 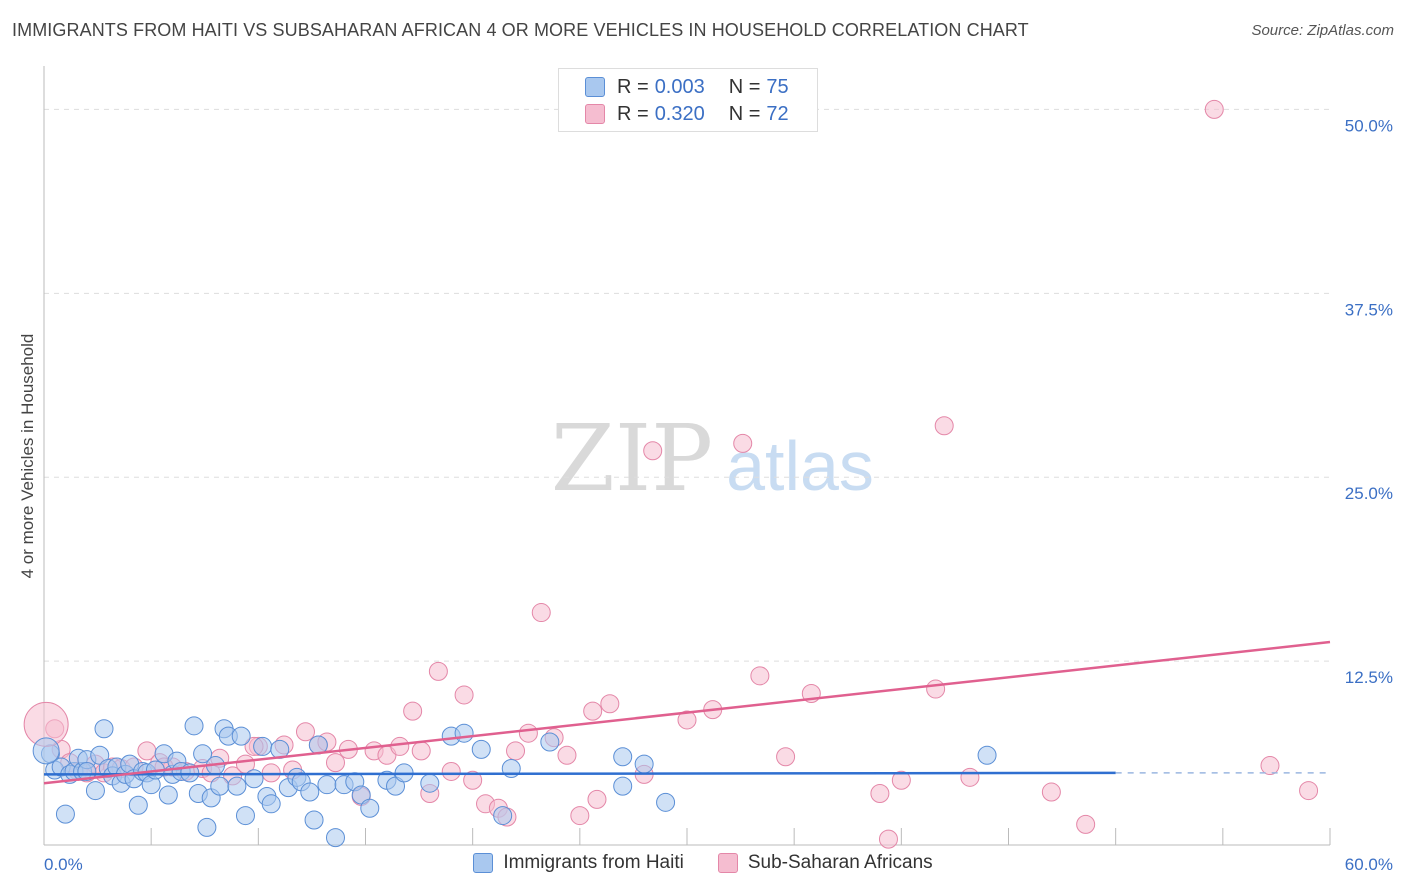 I want to click on legend-item-haiti: Immigrants from Haiti, so click(x=578, y=863).